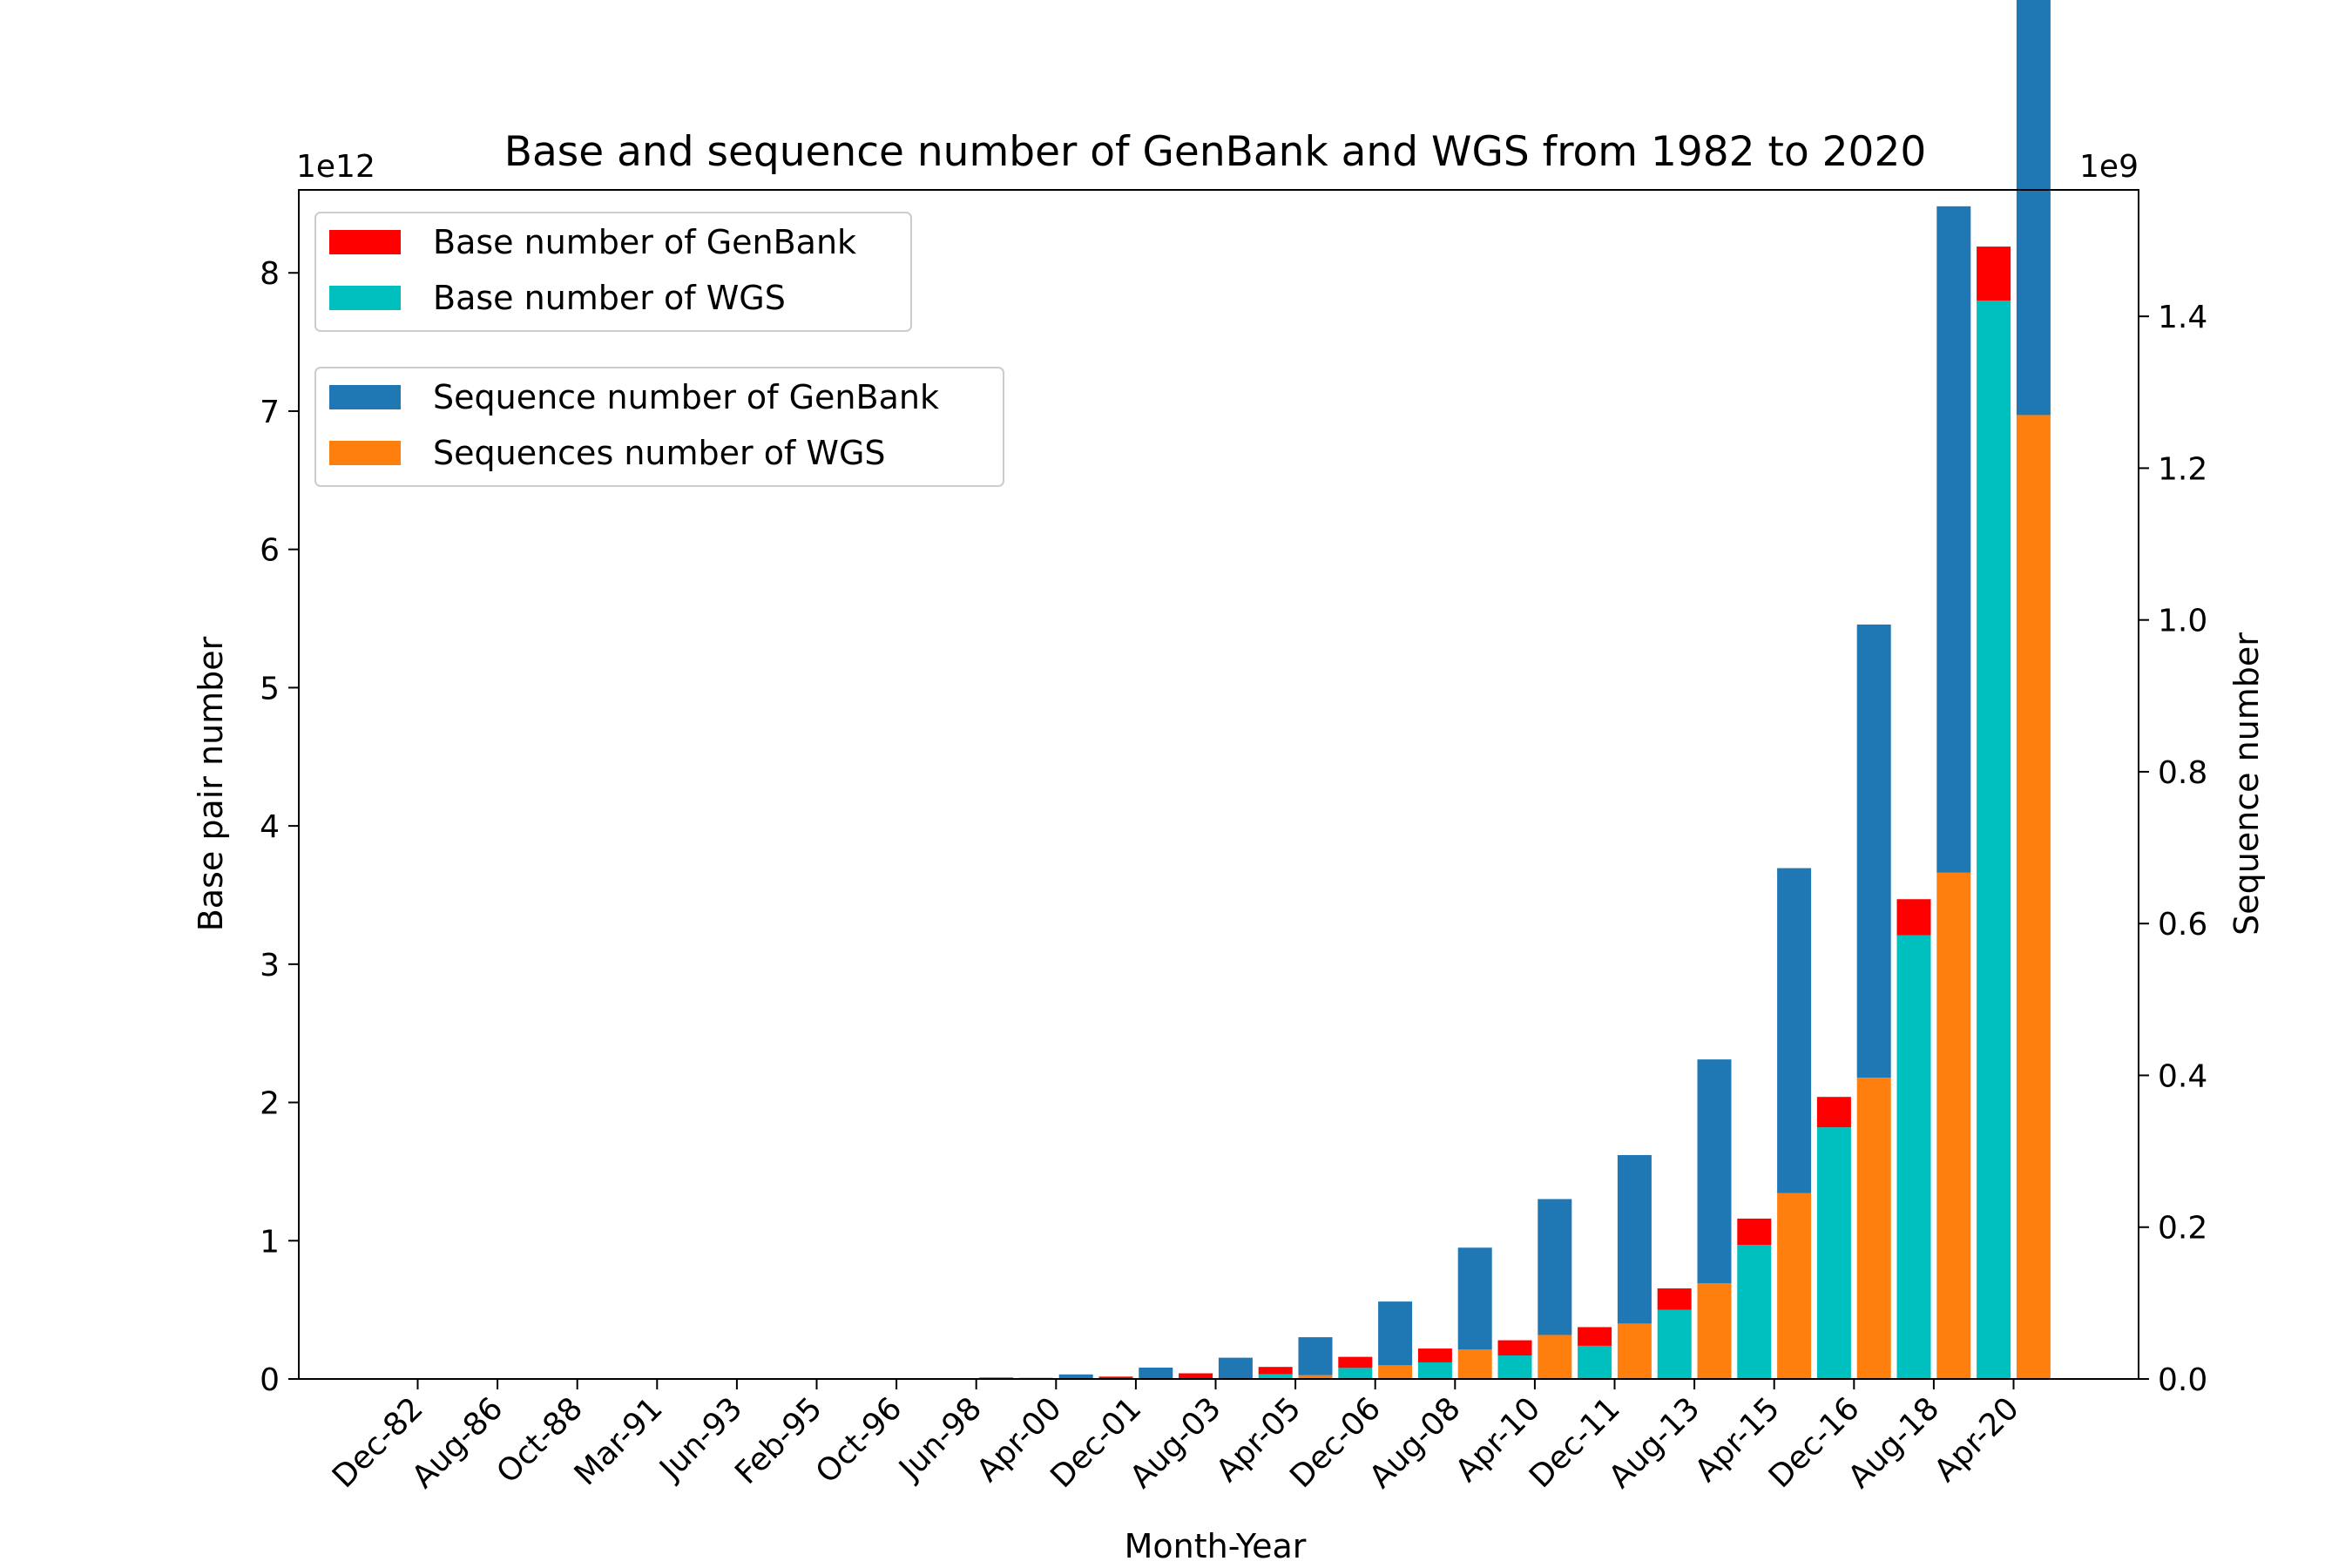 This screenshot has height=1568, width=2352. Describe the element at coordinates (686, 397) in the screenshot. I see `legend-label-seq-genbank: Sequence number of GenBank` at that location.